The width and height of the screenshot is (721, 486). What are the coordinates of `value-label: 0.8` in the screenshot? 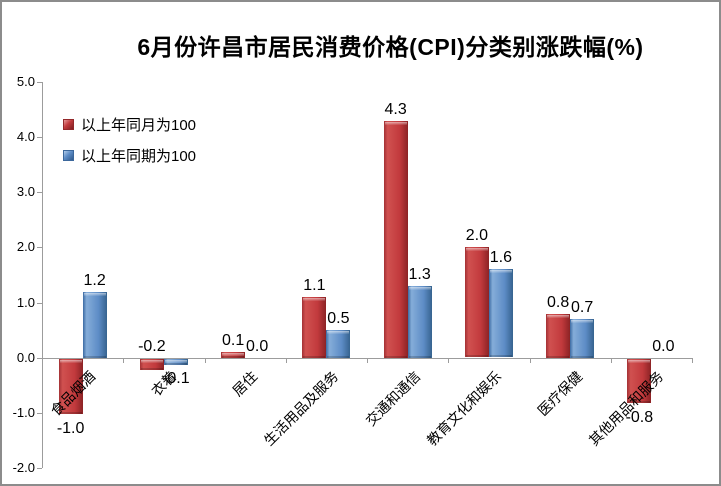 It's located at (558, 302).